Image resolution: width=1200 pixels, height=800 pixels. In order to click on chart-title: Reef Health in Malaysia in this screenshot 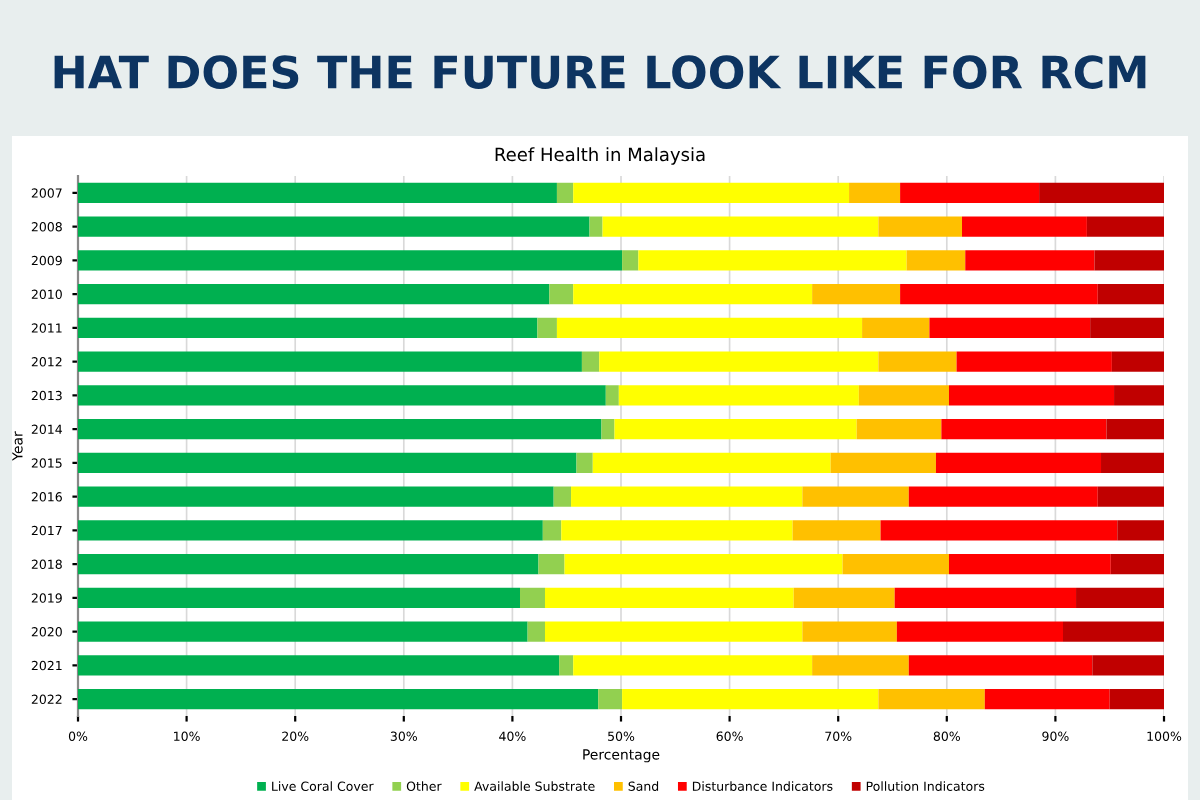, I will do `click(600, 156)`.